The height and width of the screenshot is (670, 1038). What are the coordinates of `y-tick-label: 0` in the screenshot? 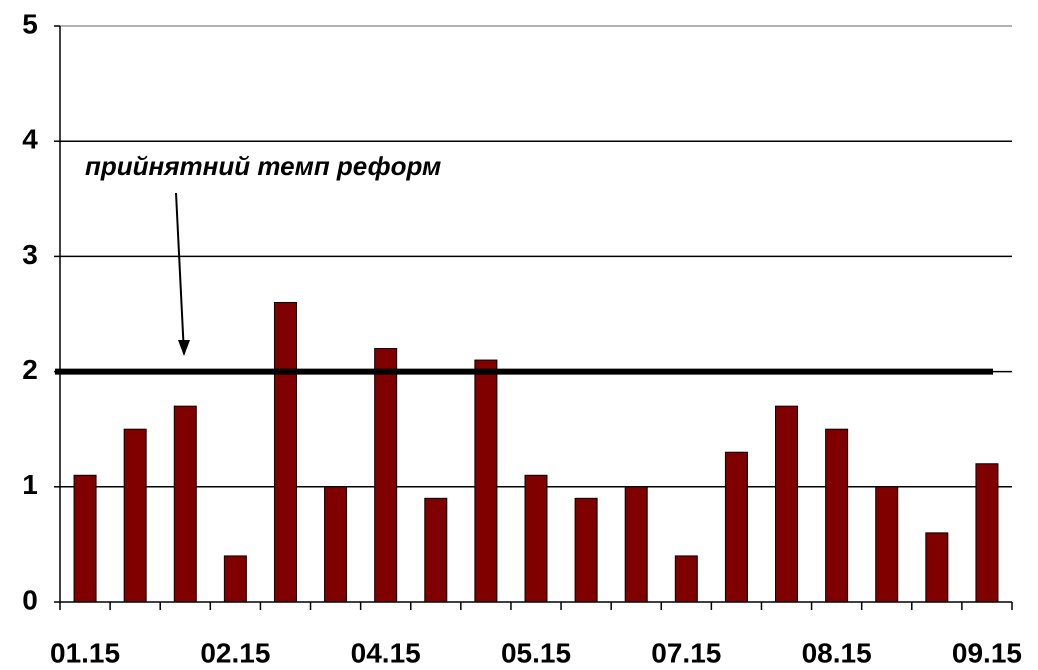 It's located at (30, 599).